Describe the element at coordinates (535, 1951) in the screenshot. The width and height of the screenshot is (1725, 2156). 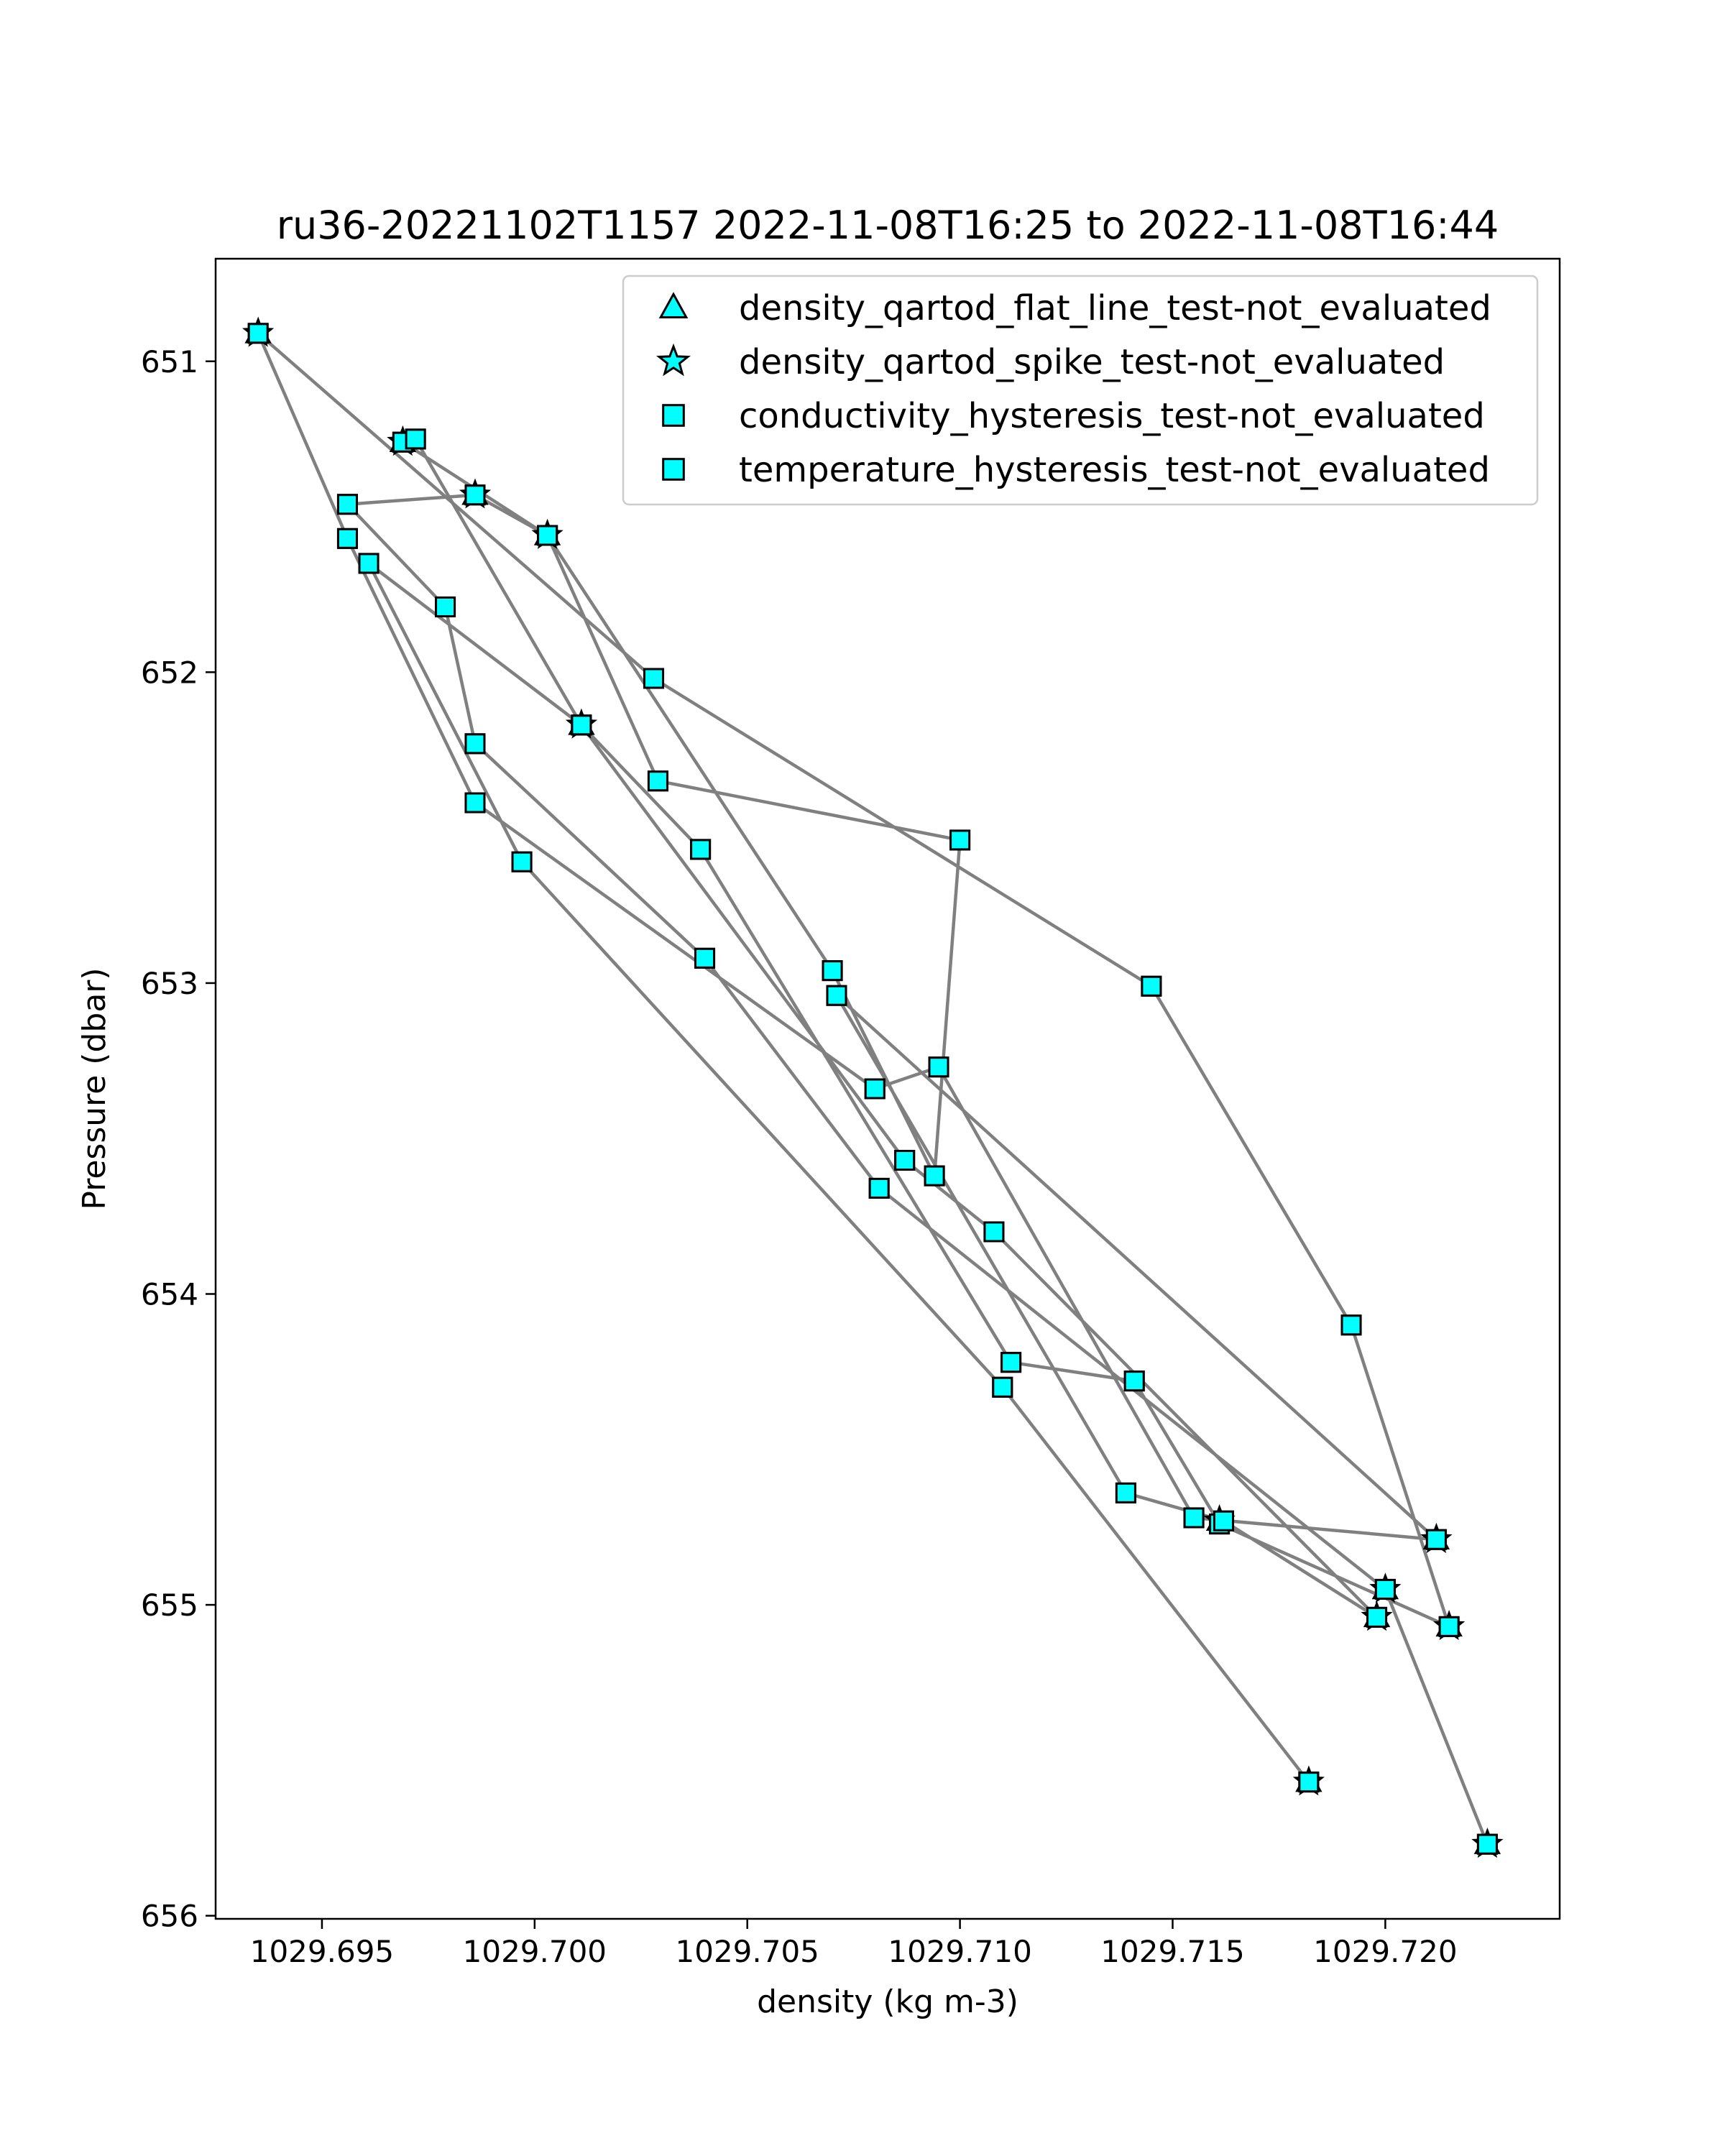
I see `x-tick-label: 1029.700` at that location.